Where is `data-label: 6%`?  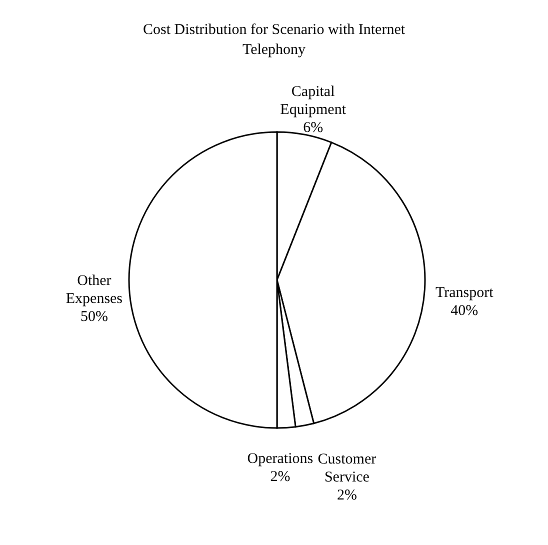 data-label: 6% is located at coordinates (313, 128).